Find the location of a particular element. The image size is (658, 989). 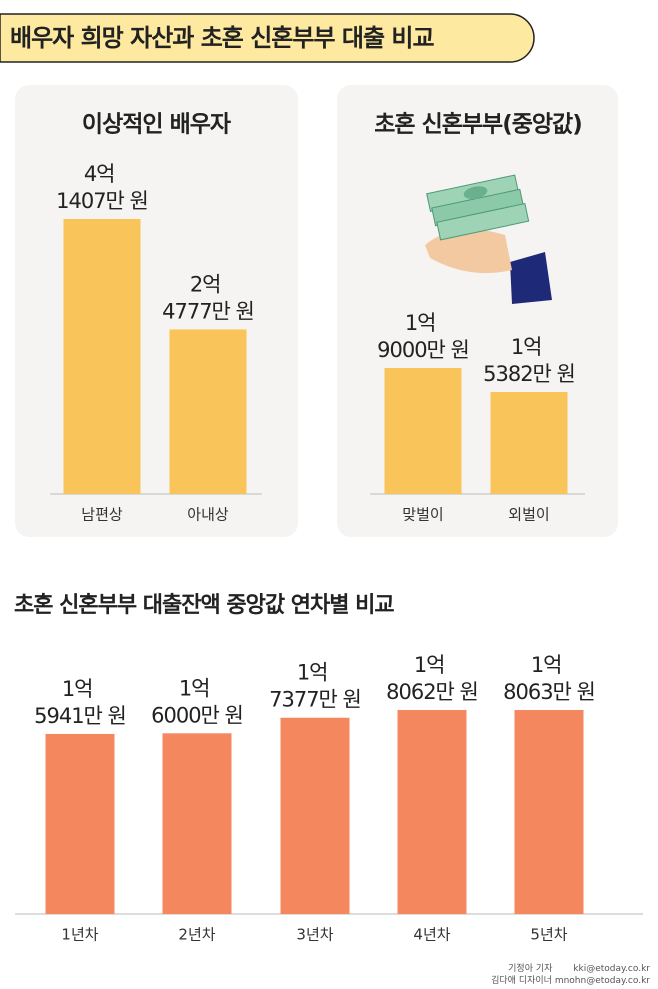

value-label: 4억 1407만 원 is located at coordinates (102, 187).